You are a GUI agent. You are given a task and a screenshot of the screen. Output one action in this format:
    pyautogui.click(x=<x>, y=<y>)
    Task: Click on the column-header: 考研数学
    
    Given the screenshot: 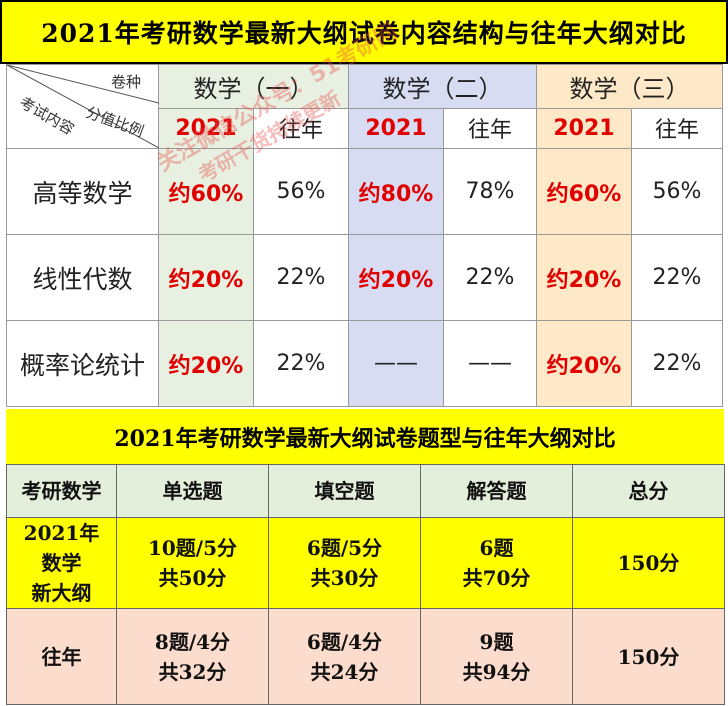 What is the action you would take?
    pyautogui.click(x=61, y=491)
    